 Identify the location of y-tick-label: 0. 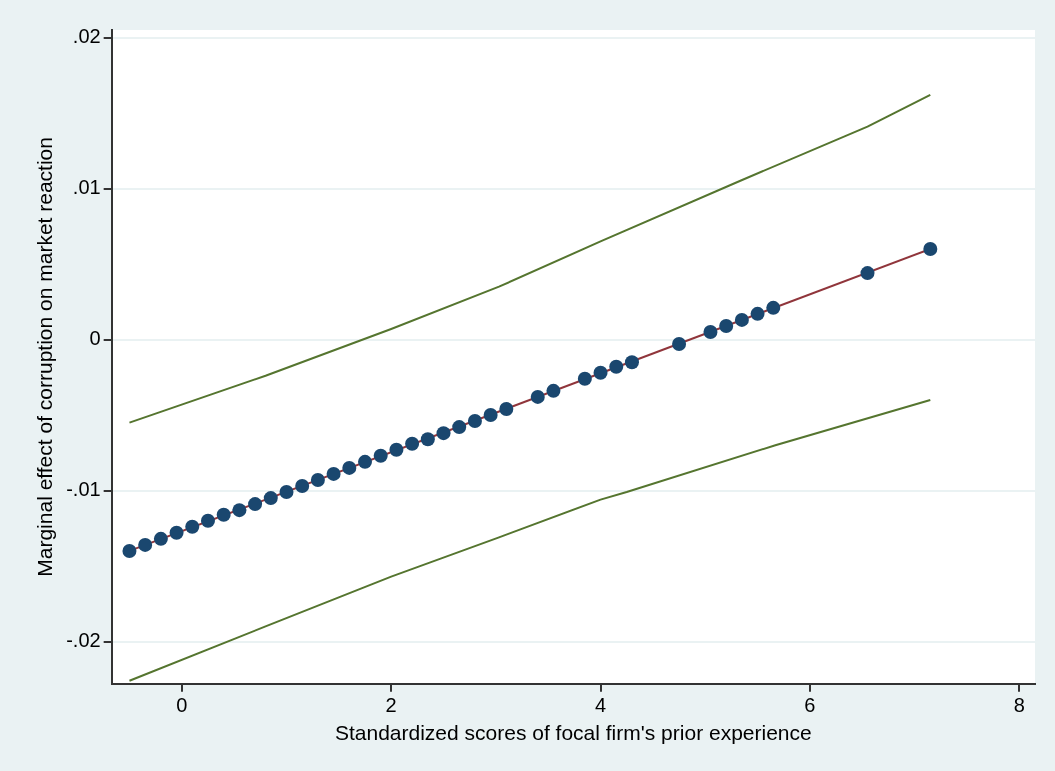
(95, 338).